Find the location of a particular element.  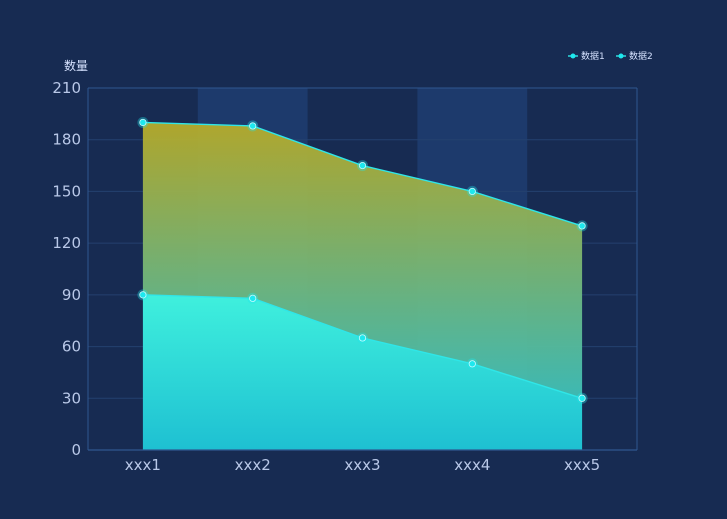

legend: 数据1 数据2 is located at coordinates (610, 56).